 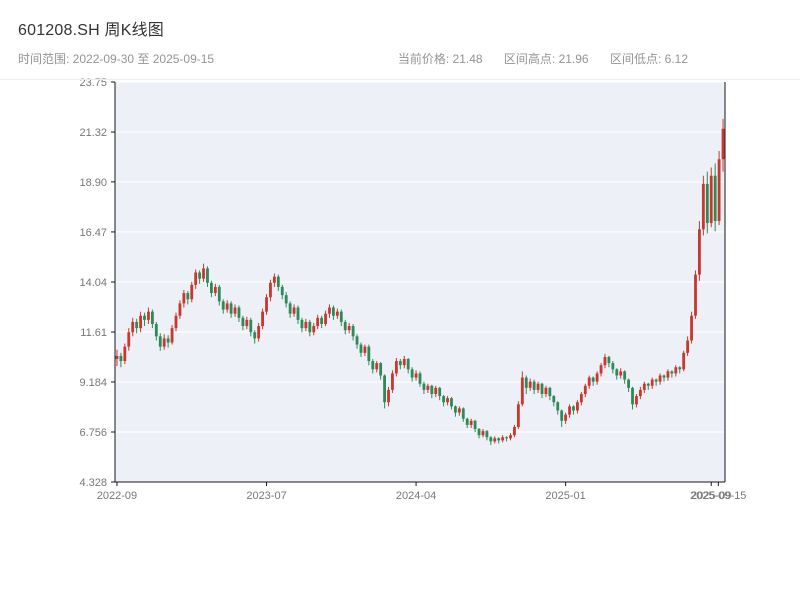 What do you see at coordinates (467, 59) in the screenshot?
I see `current-price-value: 21.48` at bounding box center [467, 59].